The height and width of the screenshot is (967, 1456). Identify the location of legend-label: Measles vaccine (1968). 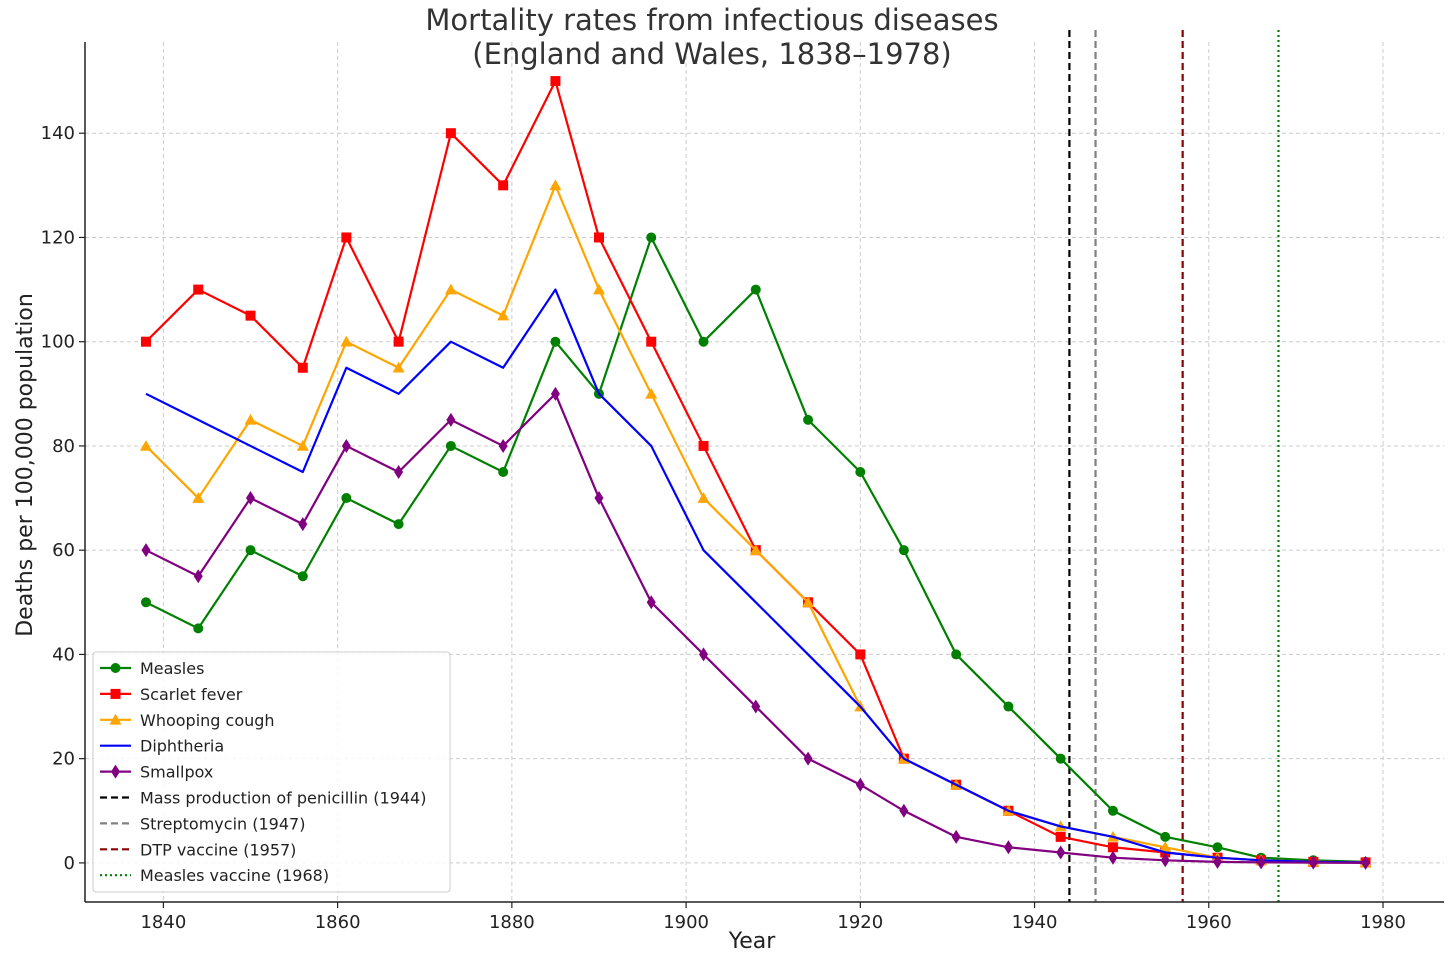
(234, 875).